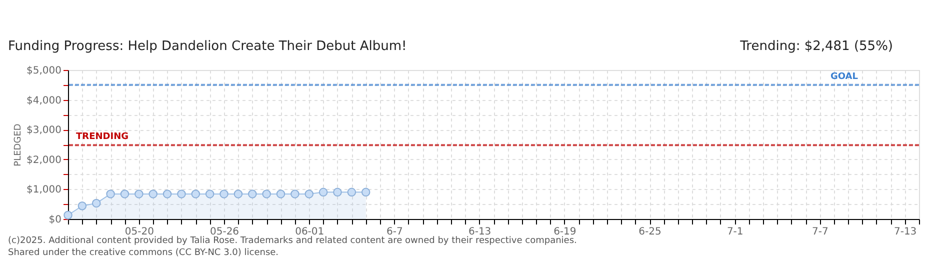 The image size is (940, 270). What do you see at coordinates (44, 71) in the screenshot?
I see `y-tick-label: $5,000` at bounding box center [44, 71].